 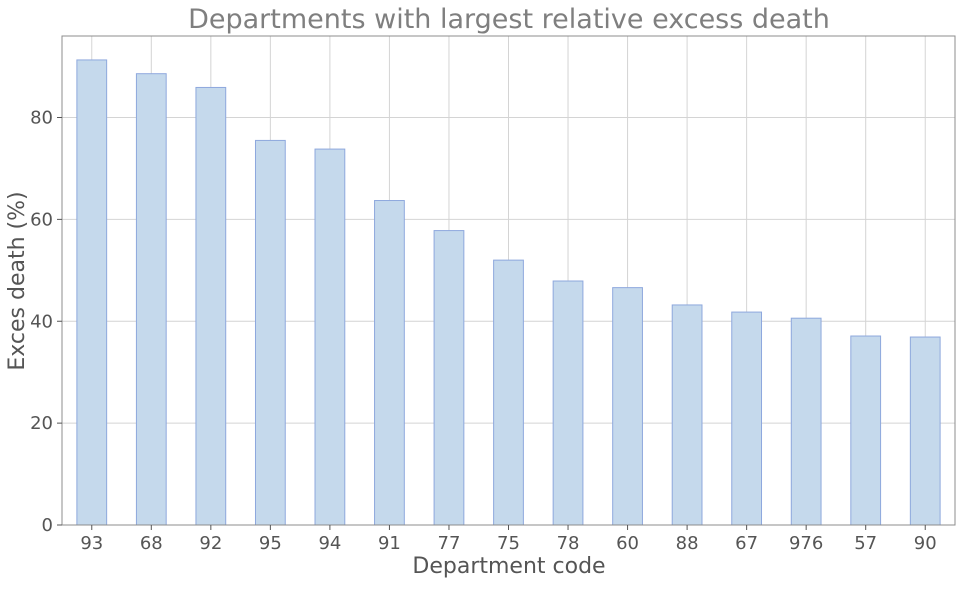 What do you see at coordinates (508, 566) in the screenshot?
I see `x-axis-label: Department code` at bounding box center [508, 566].